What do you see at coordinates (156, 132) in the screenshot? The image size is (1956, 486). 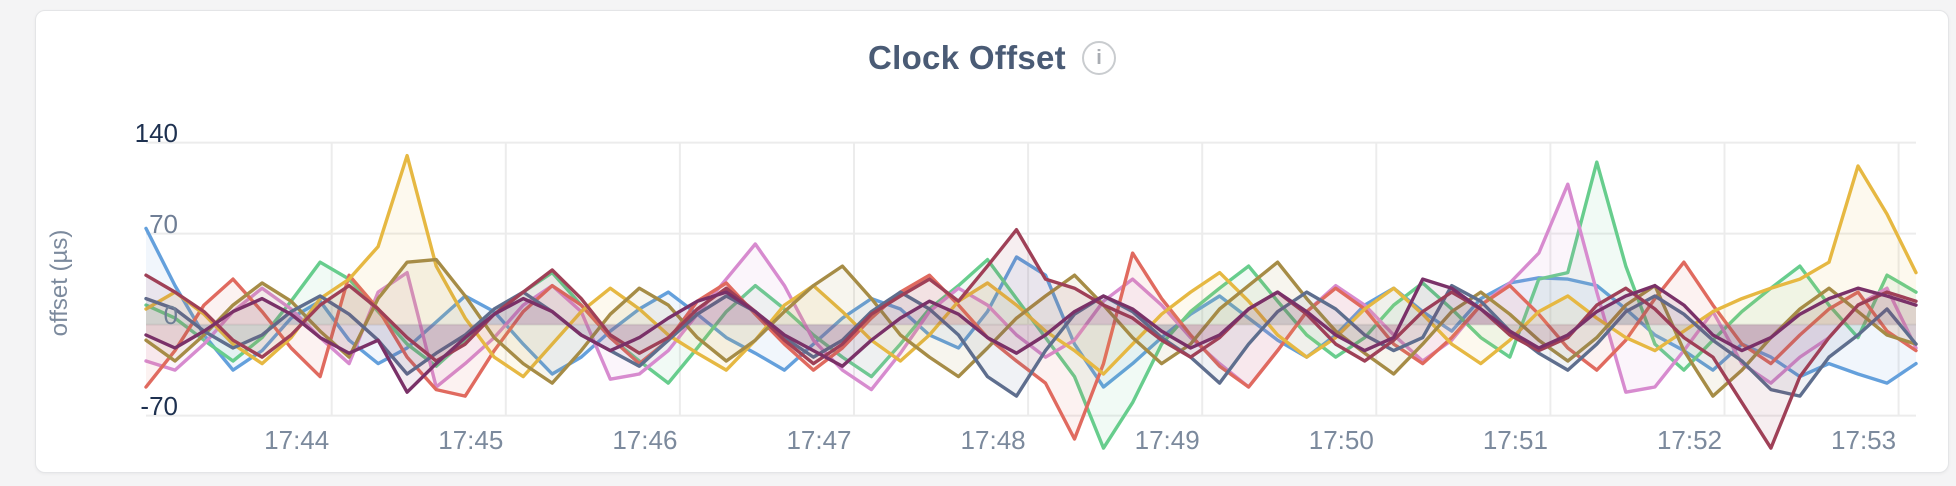 I see `y-tick-140: 140` at bounding box center [156, 132].